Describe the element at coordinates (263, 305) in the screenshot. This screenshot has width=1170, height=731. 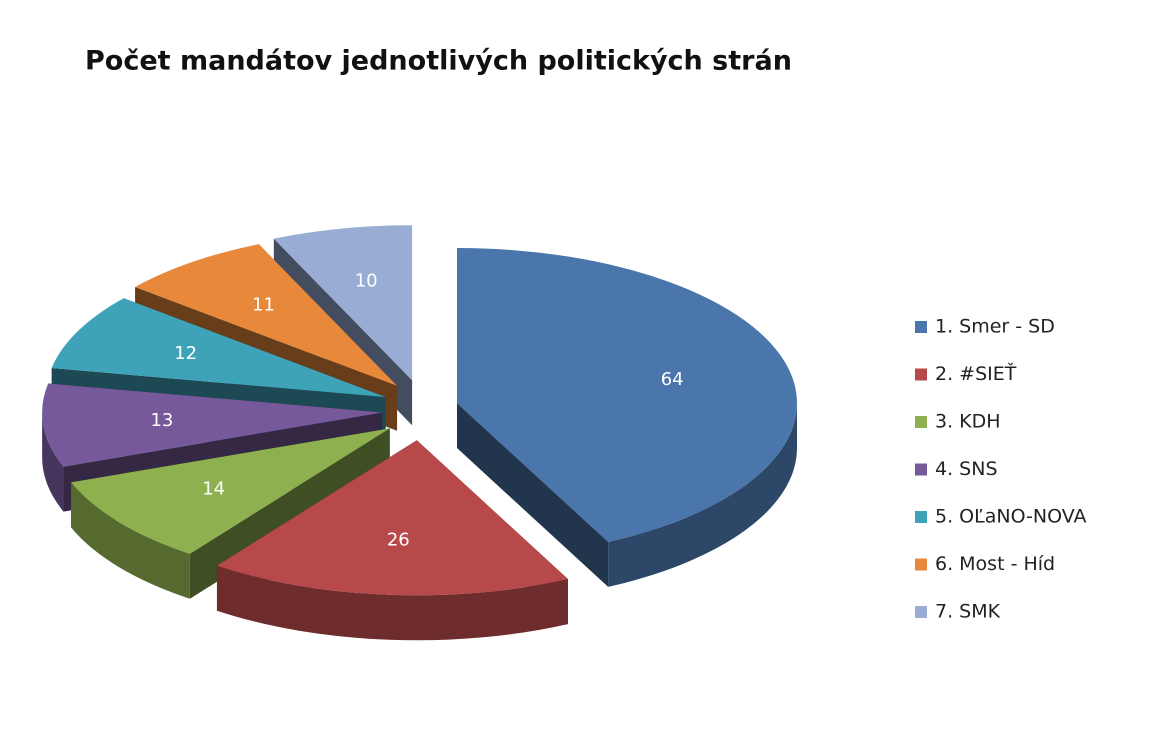
I see `data-label: 11` at that location.